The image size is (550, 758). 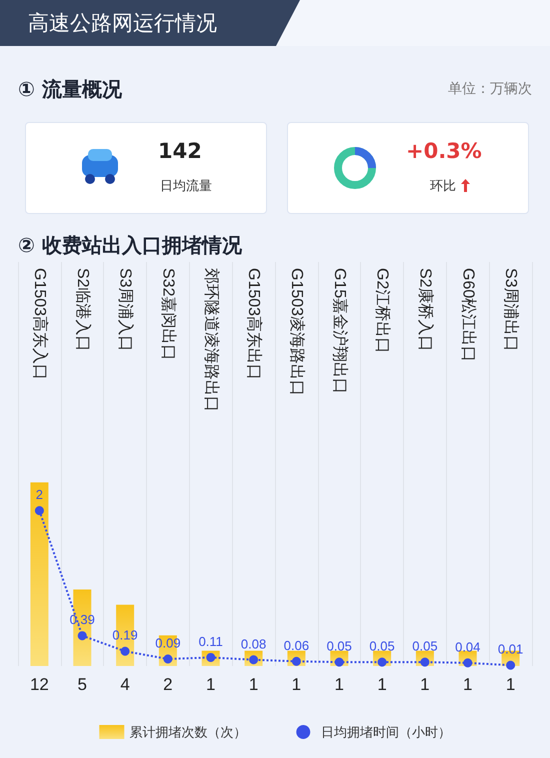 I want to click on data-label: 0.06, so click(x=297, y=645).